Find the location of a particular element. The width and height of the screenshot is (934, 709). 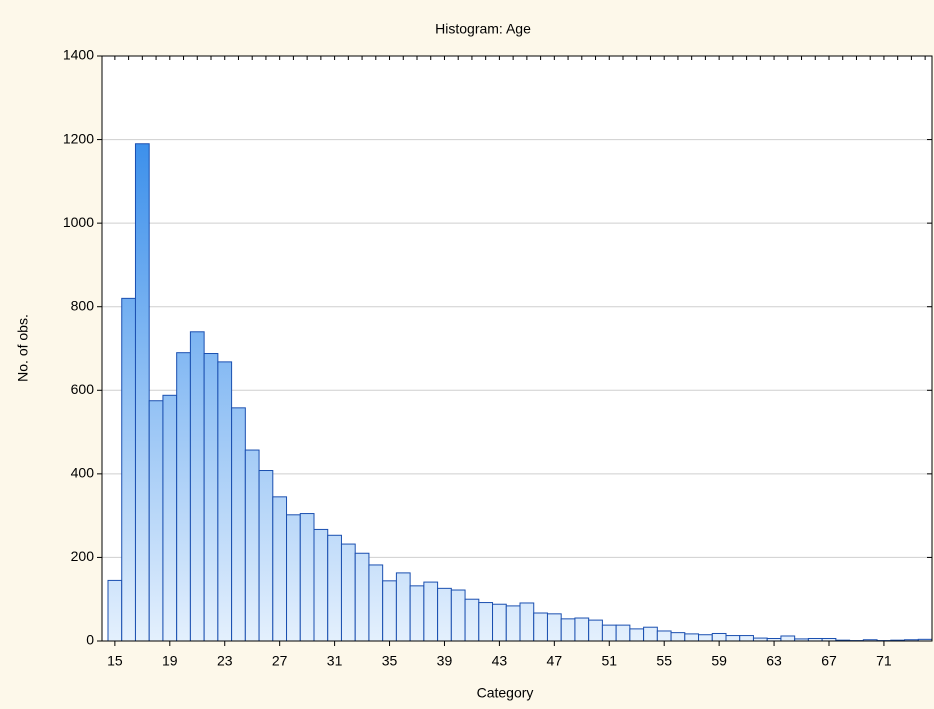

y-tick-label: 600 is located at coordinates (83, 389).